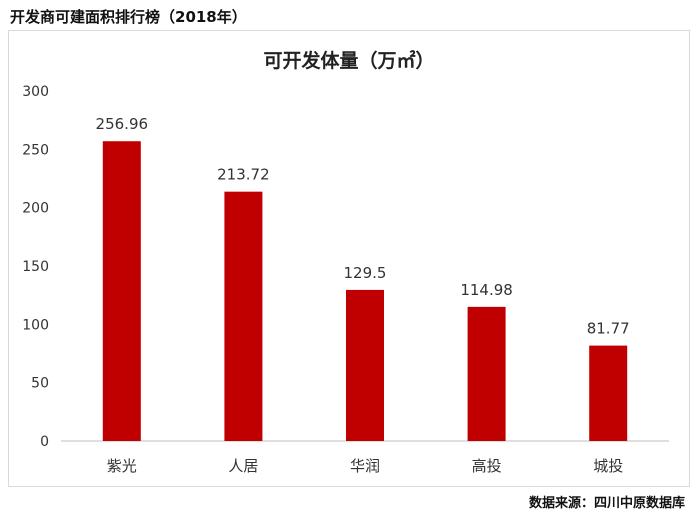  Describe the element at coordinates (122, 466) in the screenshot. I see `category-label-0: 紫光` at that location.